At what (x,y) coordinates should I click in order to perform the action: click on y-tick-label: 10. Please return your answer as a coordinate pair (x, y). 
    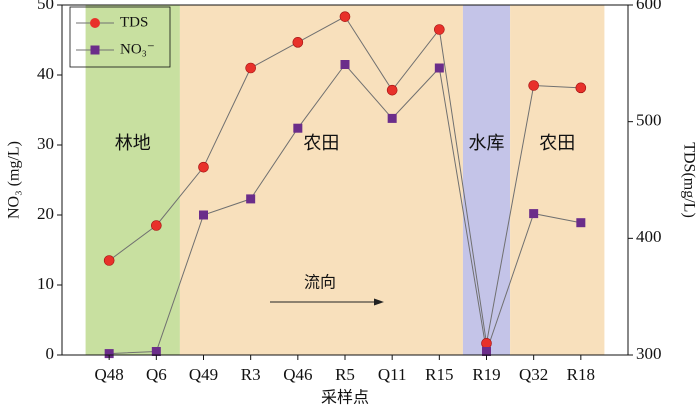
    Looking at the image, I should click on (45, 283).